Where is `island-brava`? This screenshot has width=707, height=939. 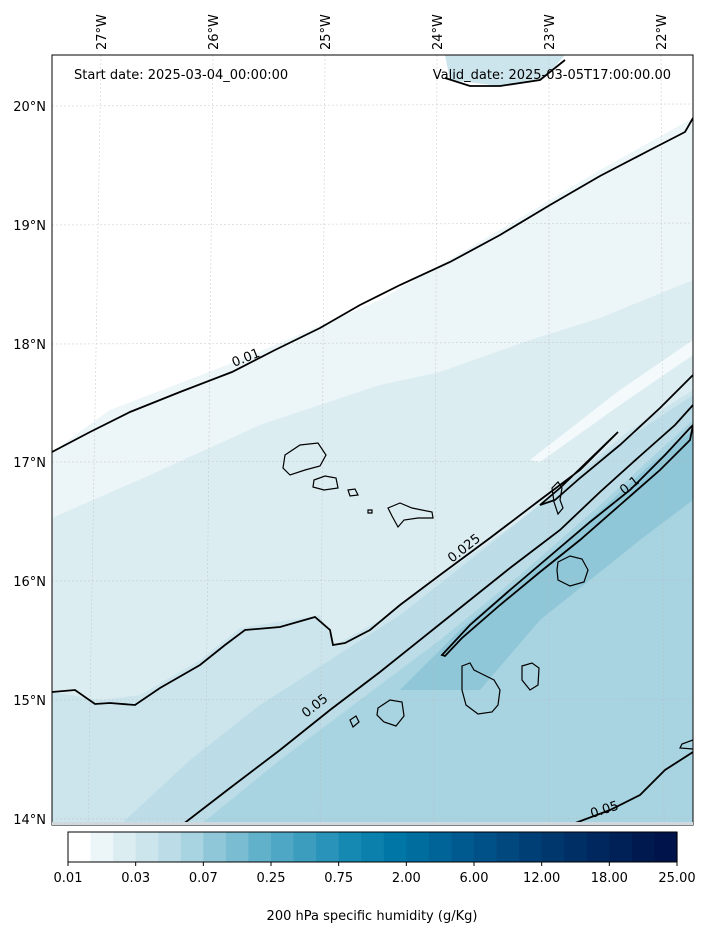 island-brava is located at coordinates (354, 721).